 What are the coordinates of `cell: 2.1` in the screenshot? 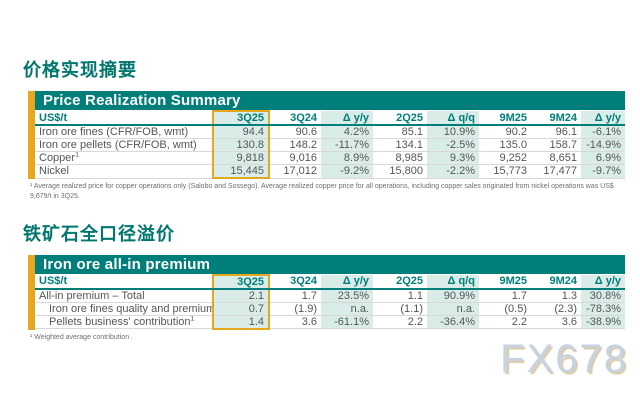 It's located at (241, 295).